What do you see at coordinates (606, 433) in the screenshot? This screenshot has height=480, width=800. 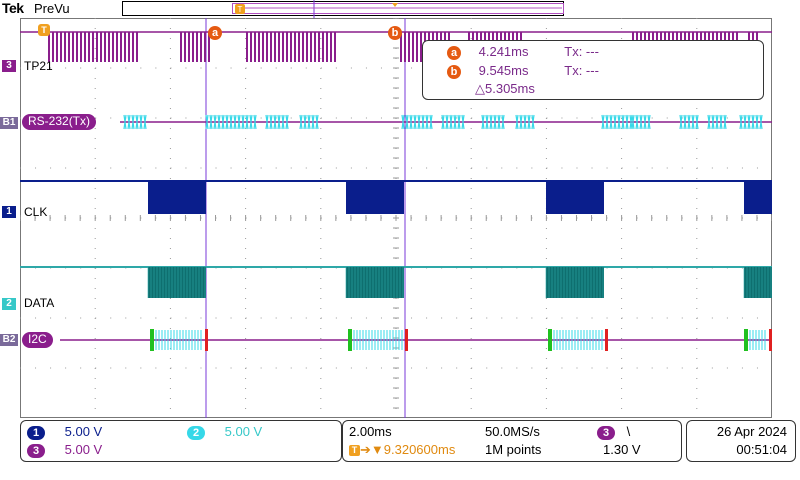 I see `trig-source-chip: 3` at bounding box center [606, 433].